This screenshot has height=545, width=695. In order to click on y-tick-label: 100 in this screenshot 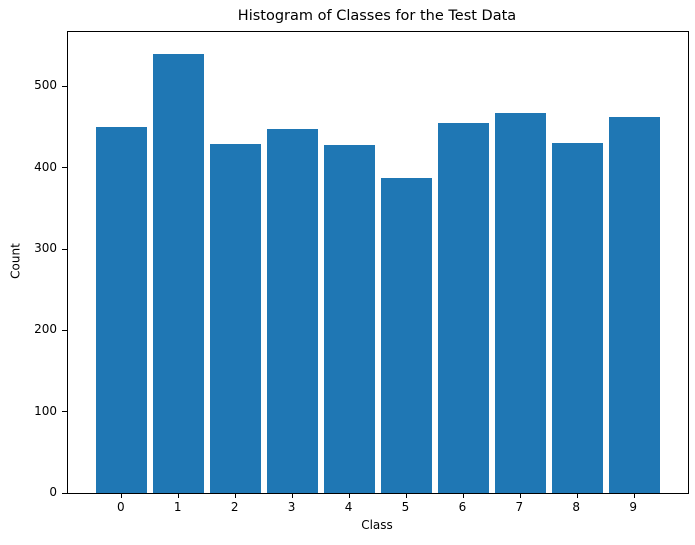, I will do `click(45, 410)`.